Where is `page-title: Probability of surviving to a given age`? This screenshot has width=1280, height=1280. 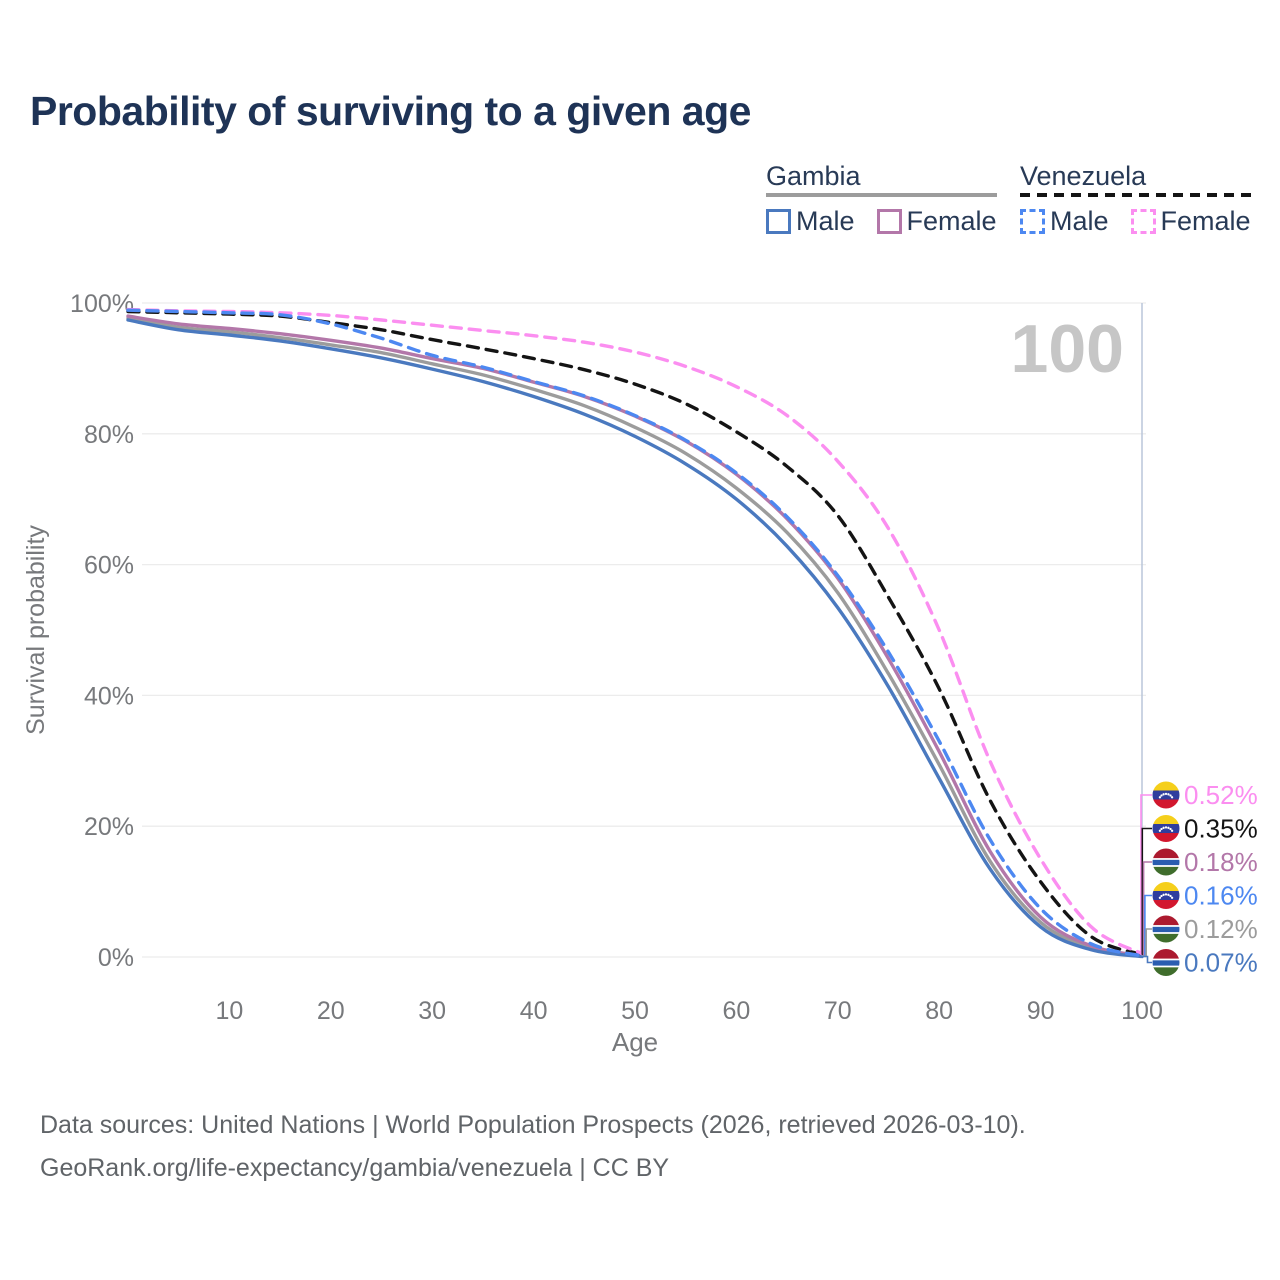 page-title: Probability of surviving to a given age is located at coordinates (390, 111).